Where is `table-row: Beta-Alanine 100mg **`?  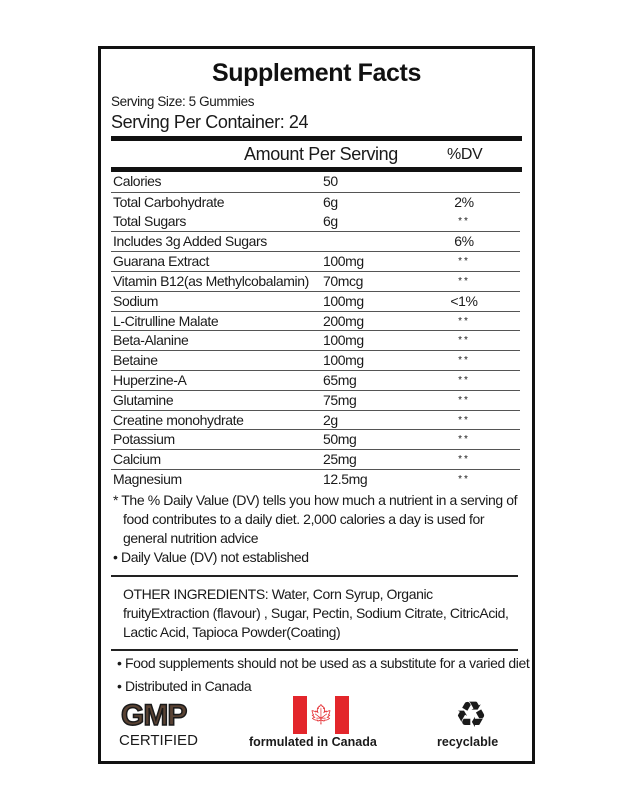
table-row: Beta-Alanine 100mg ** is located at coordinates (315, 340).